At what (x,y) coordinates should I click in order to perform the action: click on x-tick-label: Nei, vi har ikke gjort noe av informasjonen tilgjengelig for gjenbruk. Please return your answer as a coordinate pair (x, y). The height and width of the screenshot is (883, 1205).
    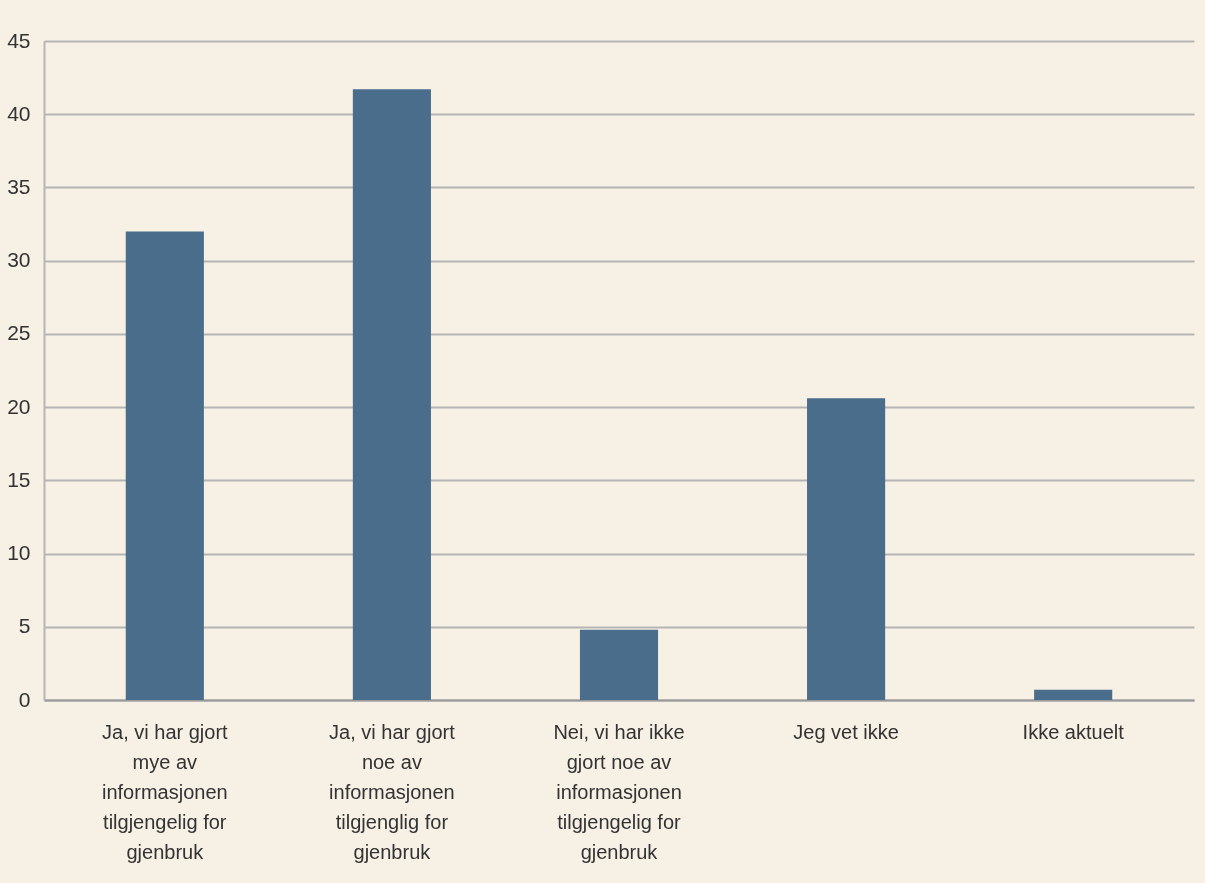
    Looking at the image, I should click on (619, 791).